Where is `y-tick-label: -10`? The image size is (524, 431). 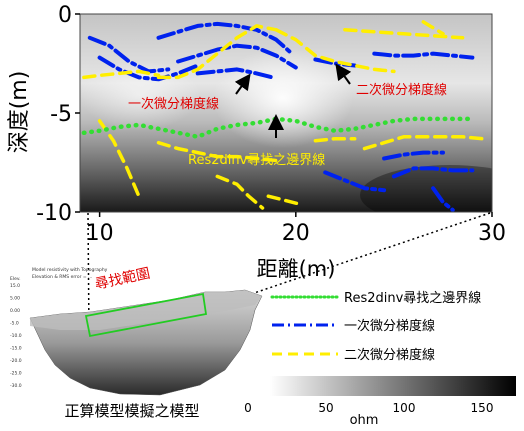 y-tick-label: -10 is located at coordinates (54, 213).